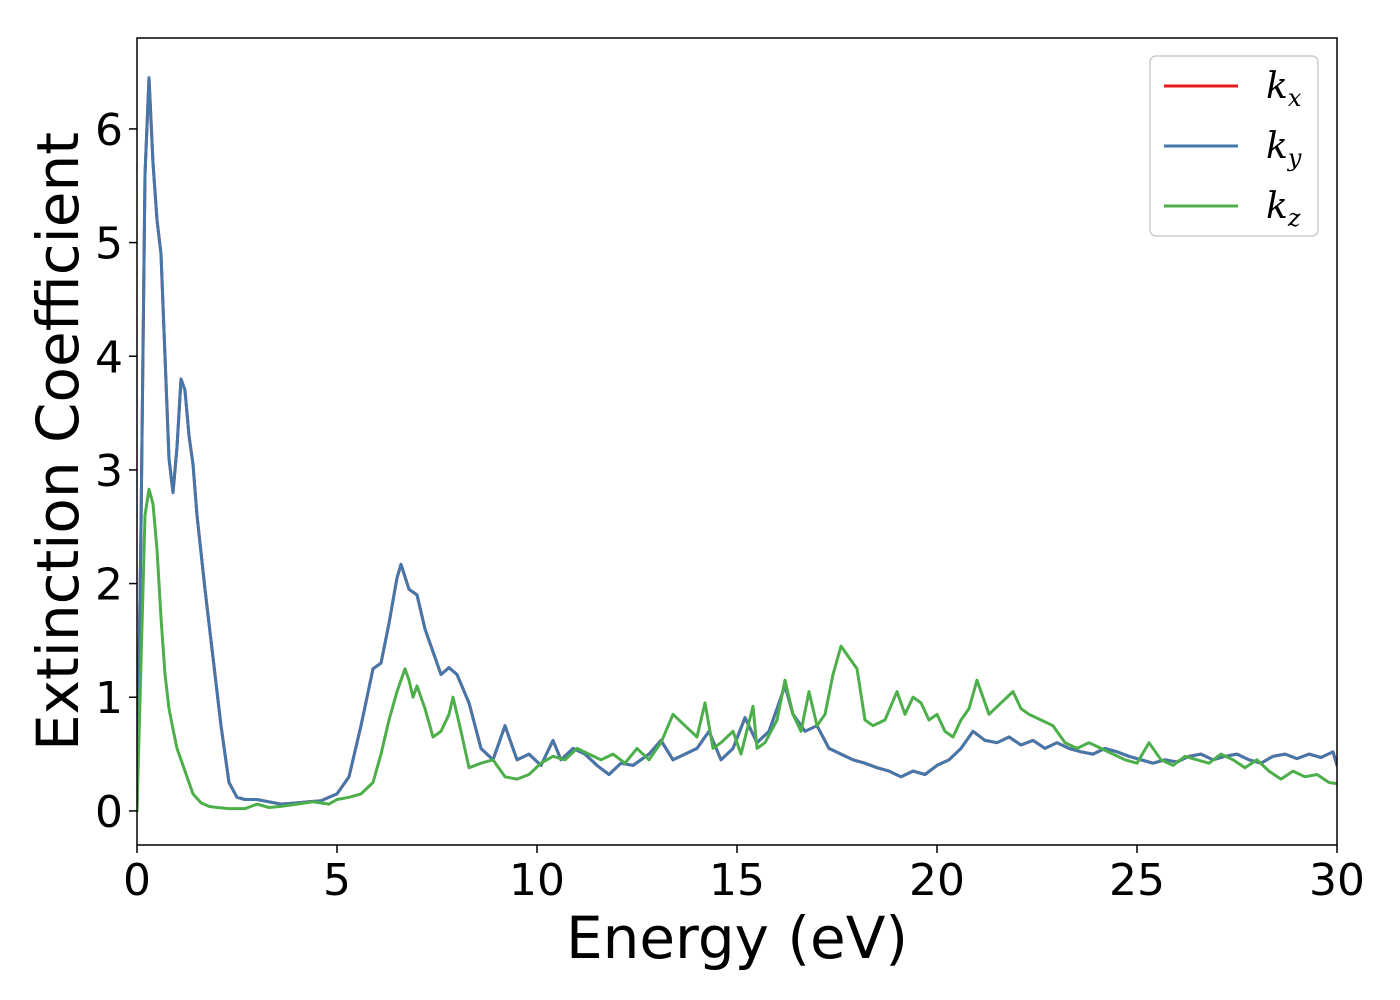 This screenshot has width=1400, height=1000. Describe the element at coordinates (109, 698) in the screenshot. I see `y-tick-label: 1` at that location.